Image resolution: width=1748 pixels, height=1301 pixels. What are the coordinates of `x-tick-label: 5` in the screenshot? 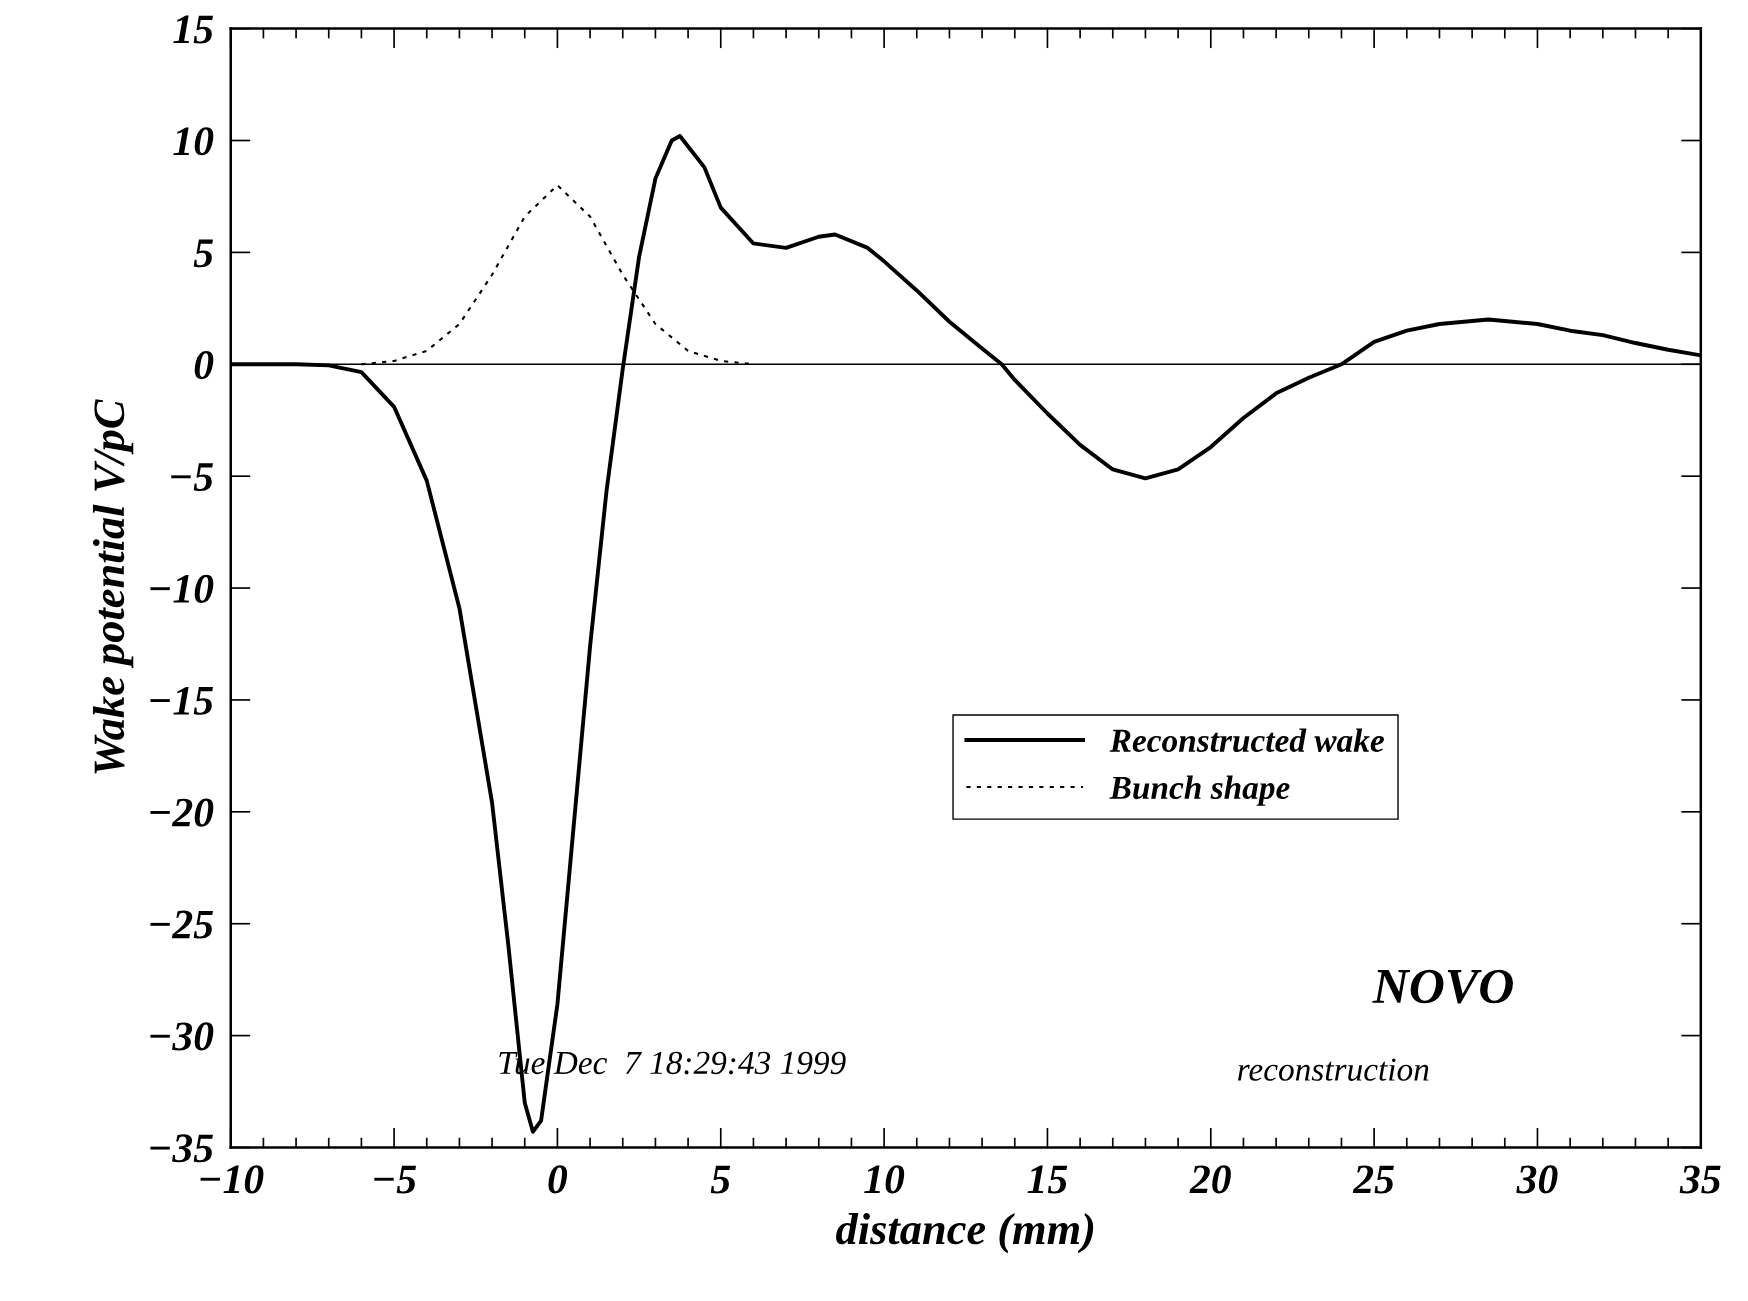 It's located at (720, 1179).